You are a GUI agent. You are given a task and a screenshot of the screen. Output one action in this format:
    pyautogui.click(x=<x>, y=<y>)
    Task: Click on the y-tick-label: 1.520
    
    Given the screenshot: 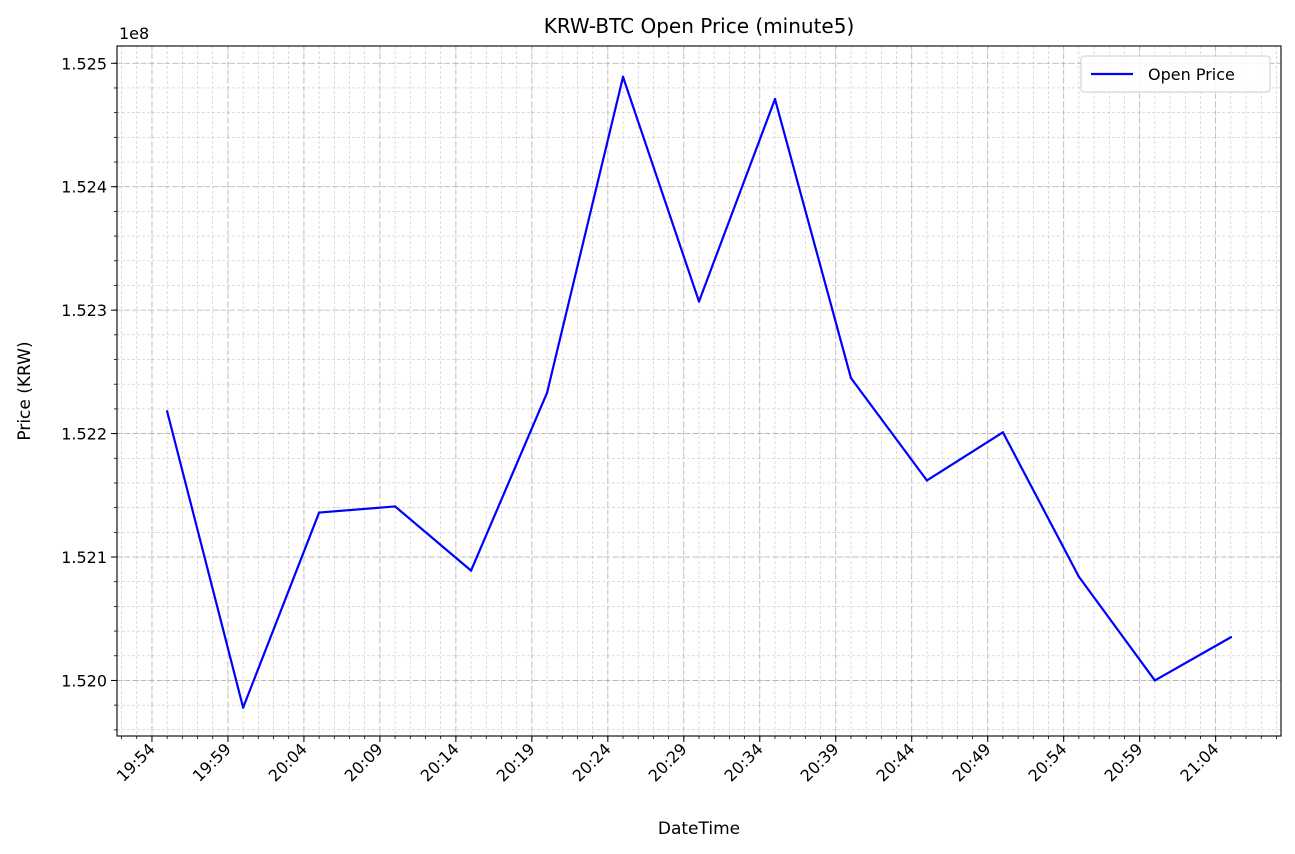 What is the action you would take?
    pyautogui.click(x=84, y=680)
    